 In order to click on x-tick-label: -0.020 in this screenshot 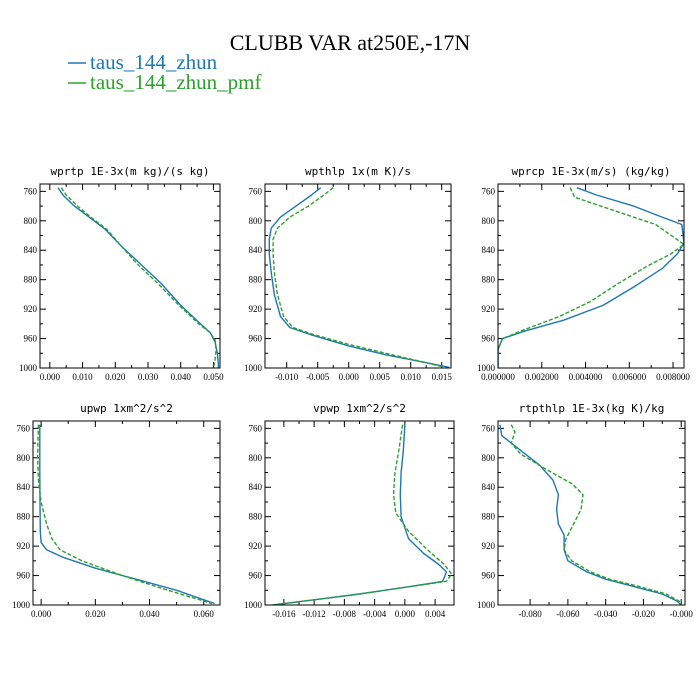, I will do `click(644, 614)`.